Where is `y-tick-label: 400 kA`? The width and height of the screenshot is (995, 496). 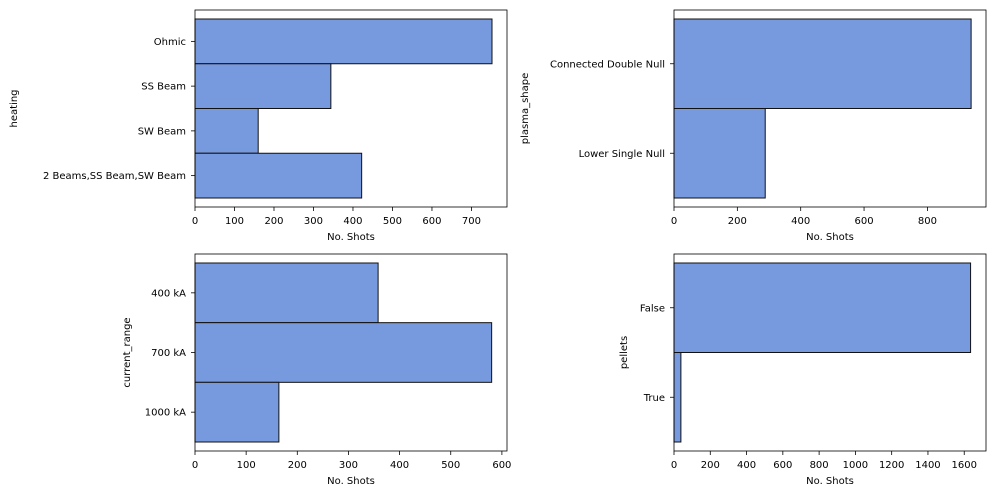 y-tick-label: 400 kA is located at coordinates (168, 293).